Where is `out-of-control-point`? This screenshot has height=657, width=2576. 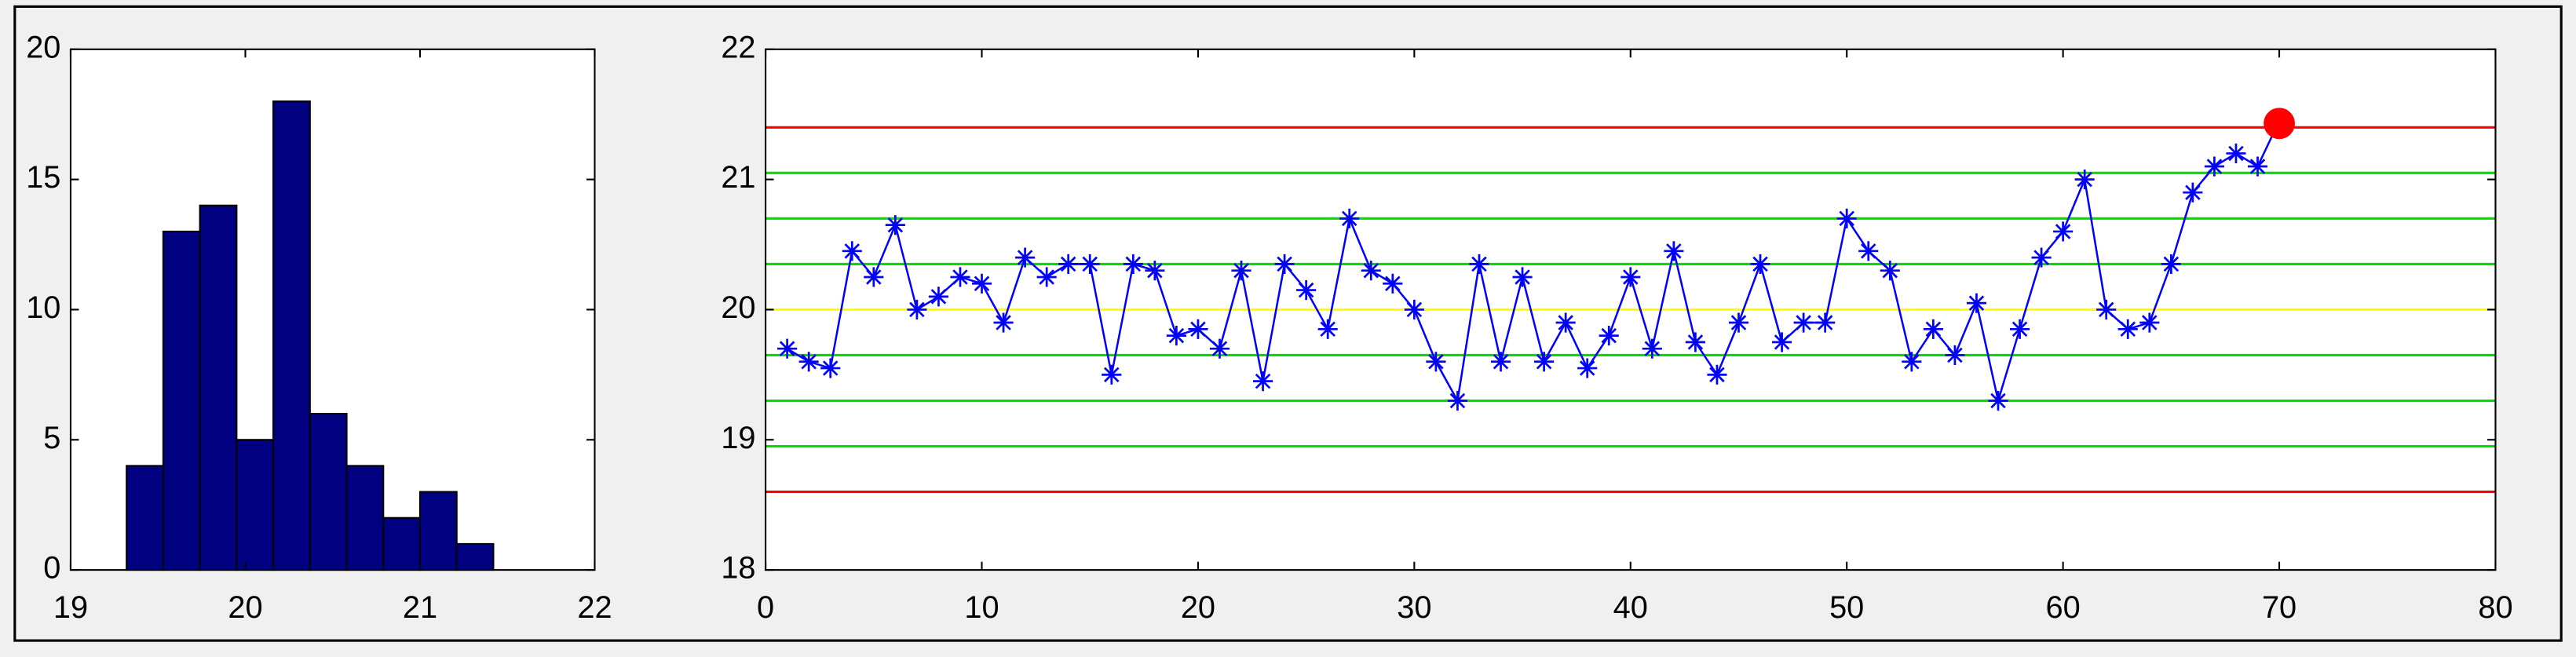
out-of-control-point is located at coordinates (2279, 124).